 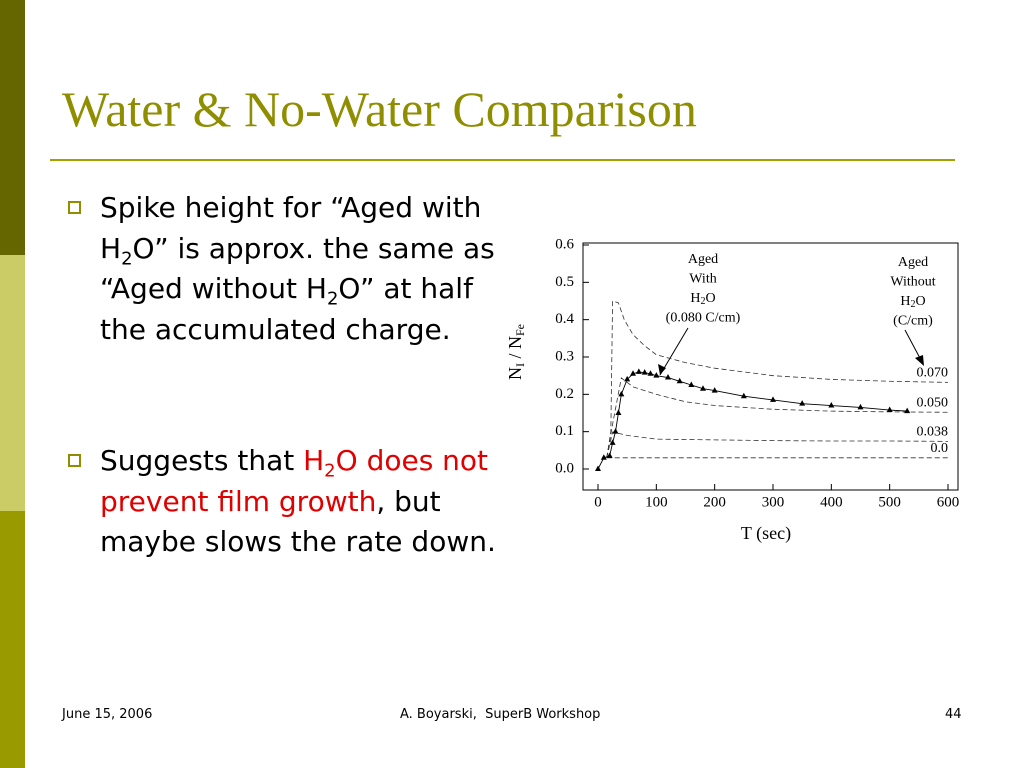 I want to click on text: Suggests that, so click(x=202, y=460).